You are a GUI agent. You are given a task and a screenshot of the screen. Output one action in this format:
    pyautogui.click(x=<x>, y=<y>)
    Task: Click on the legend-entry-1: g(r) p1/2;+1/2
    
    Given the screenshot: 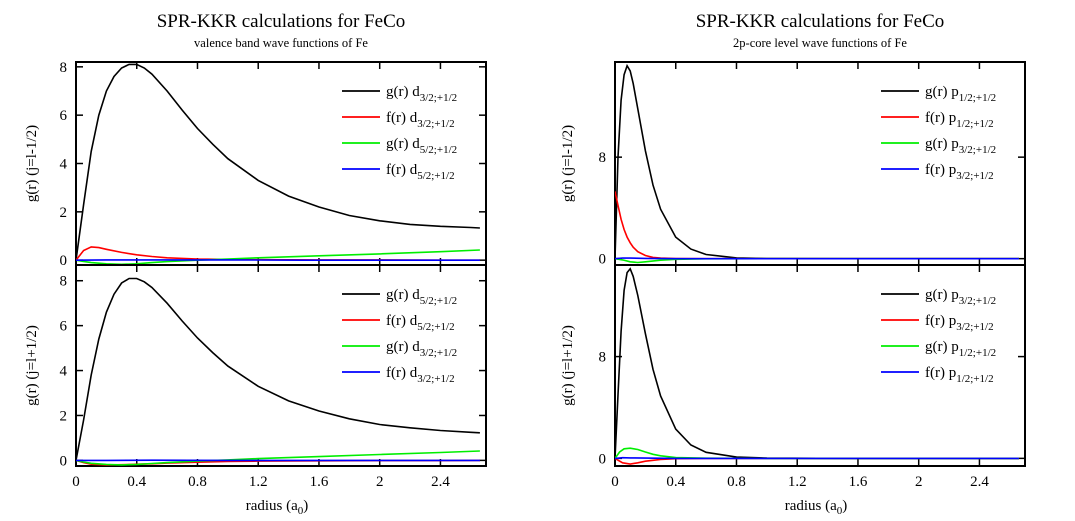 What is the action you would take?
    pyautogui.click(x=938, y=94)
    